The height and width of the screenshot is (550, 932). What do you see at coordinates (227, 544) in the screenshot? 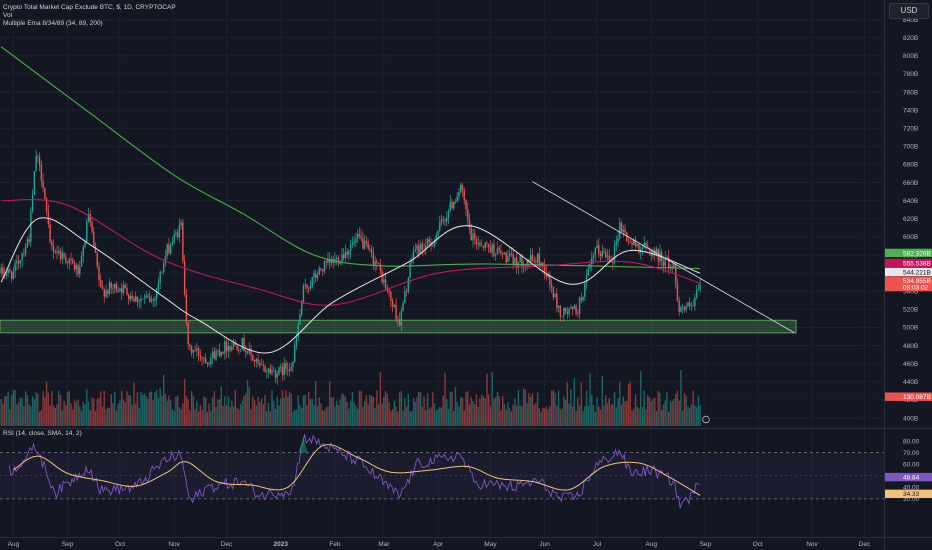
I see `time-tick-label: Dec` at bounding box center [227, 544].